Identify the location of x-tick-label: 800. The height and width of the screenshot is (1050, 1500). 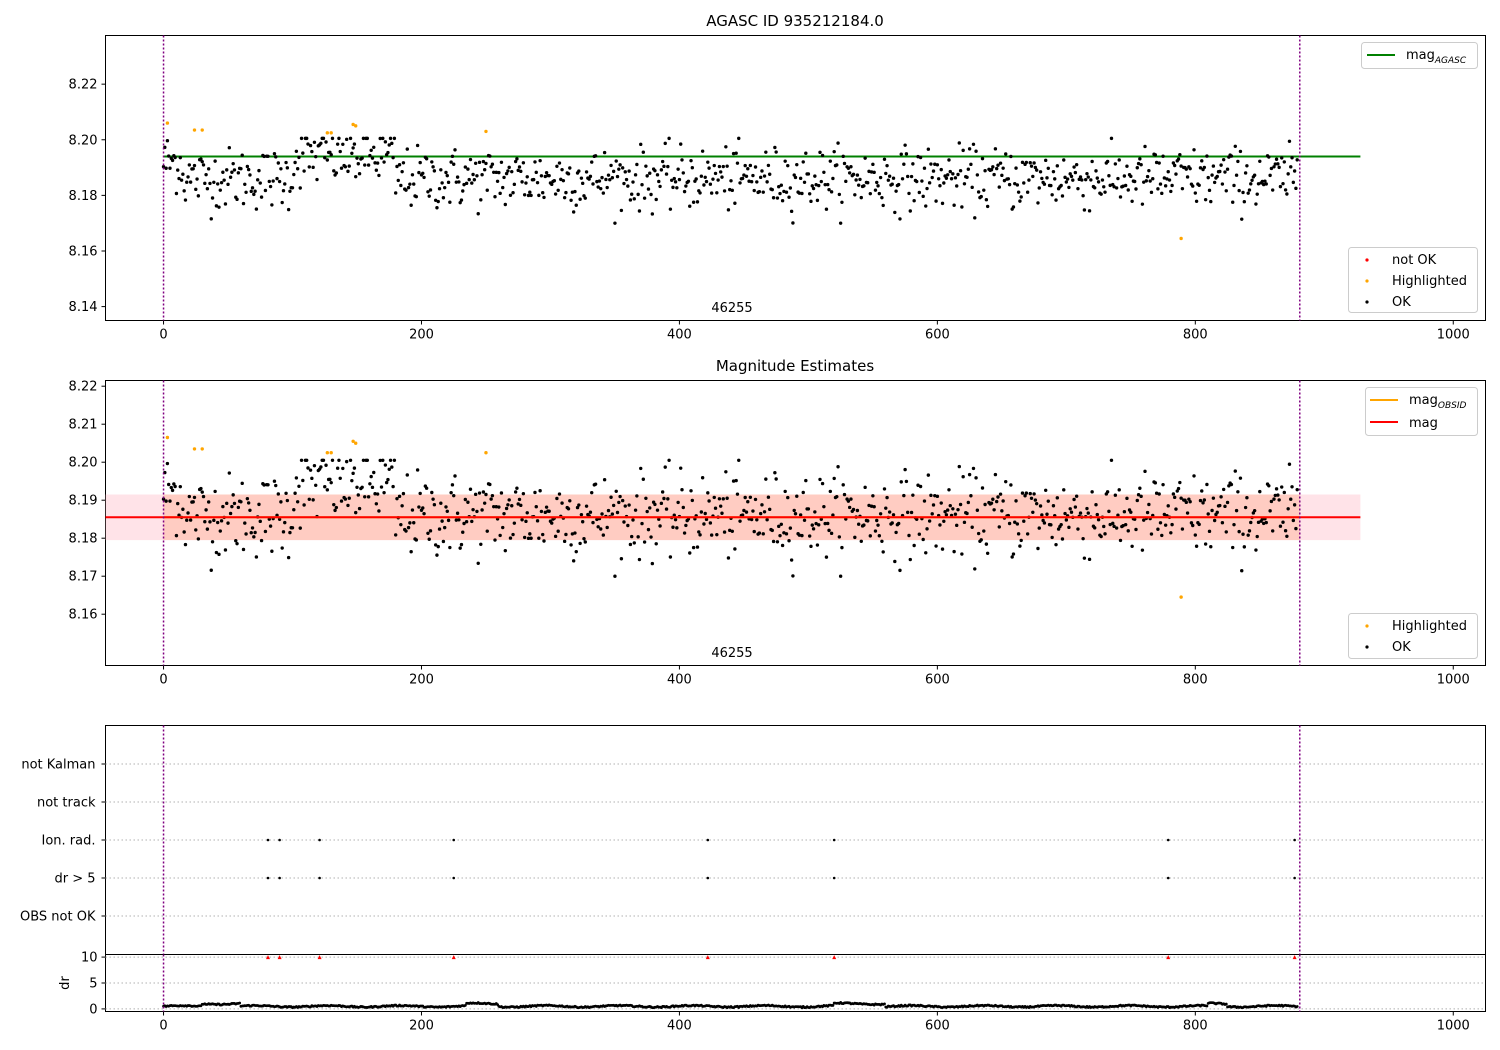
(1195, 335).